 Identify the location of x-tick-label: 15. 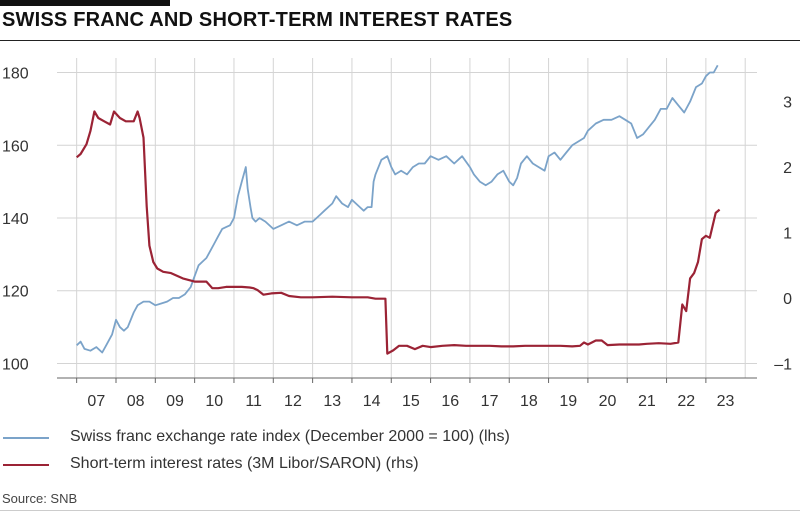
(411, 401).